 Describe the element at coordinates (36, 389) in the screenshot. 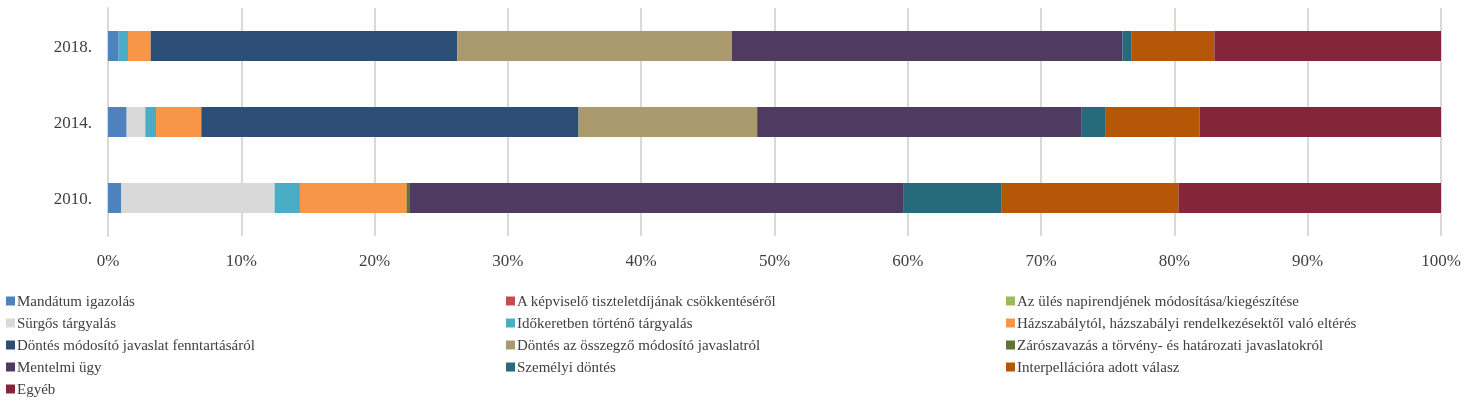

I see `legend-label: Egyéb` at that location.